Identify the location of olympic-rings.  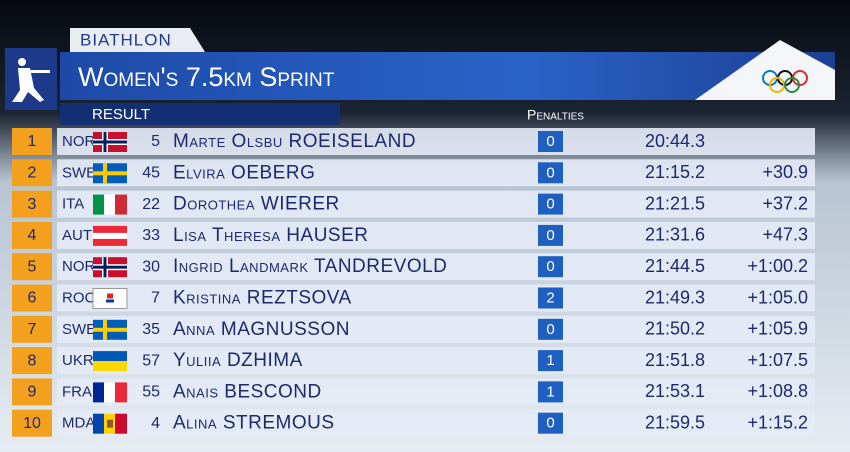
(785, 81).